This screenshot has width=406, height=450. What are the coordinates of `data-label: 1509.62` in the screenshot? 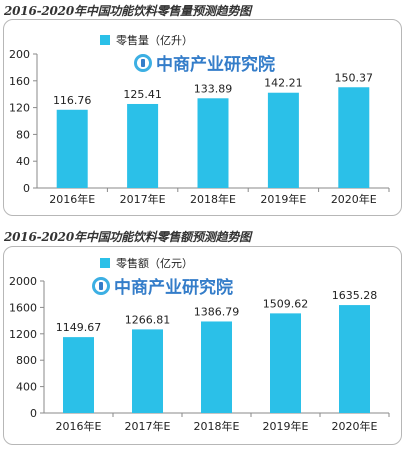 It's located at (286, 303).